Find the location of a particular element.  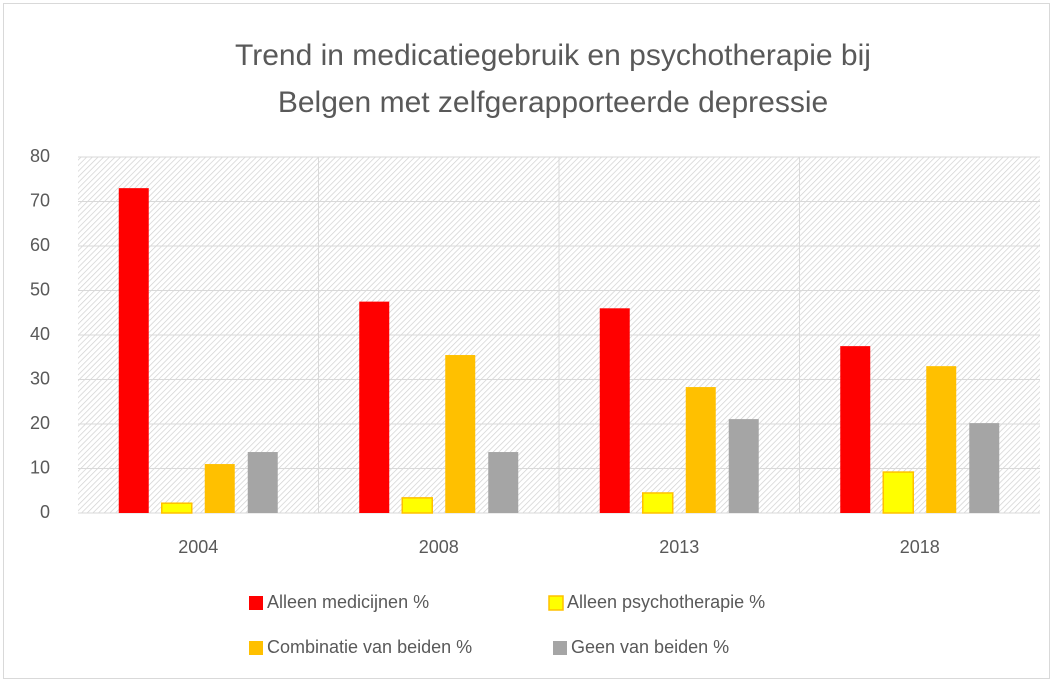

y-tick-label: 0 is located at coordinates (45, 512).